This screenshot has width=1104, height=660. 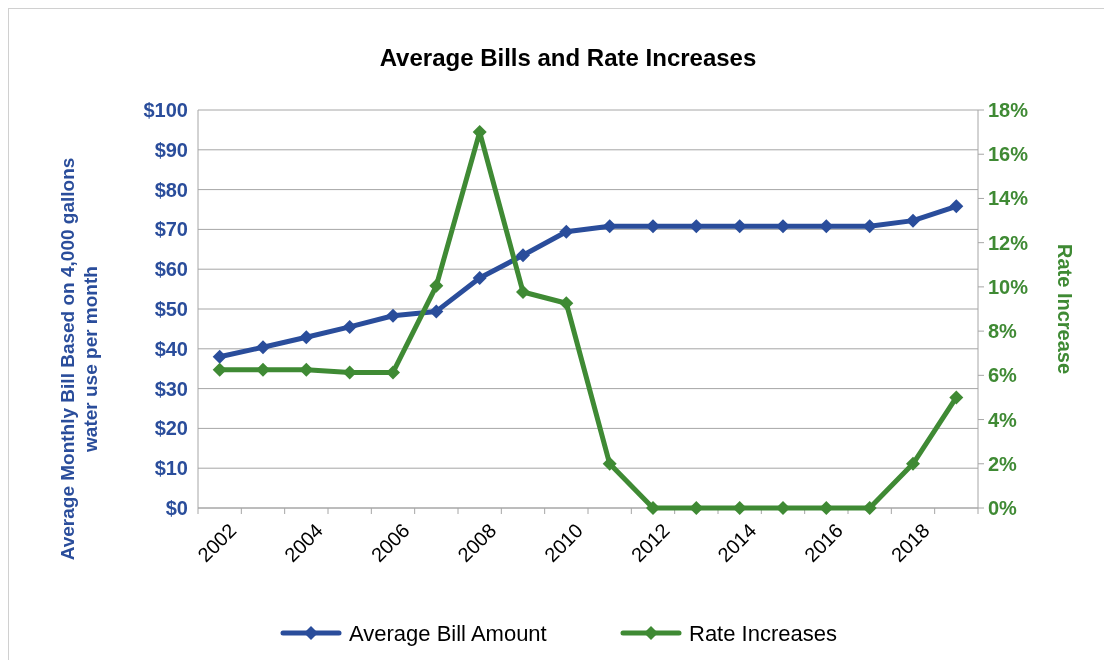 I want to click on y2-tick-label: 16%, so click(x=1008, y=154).